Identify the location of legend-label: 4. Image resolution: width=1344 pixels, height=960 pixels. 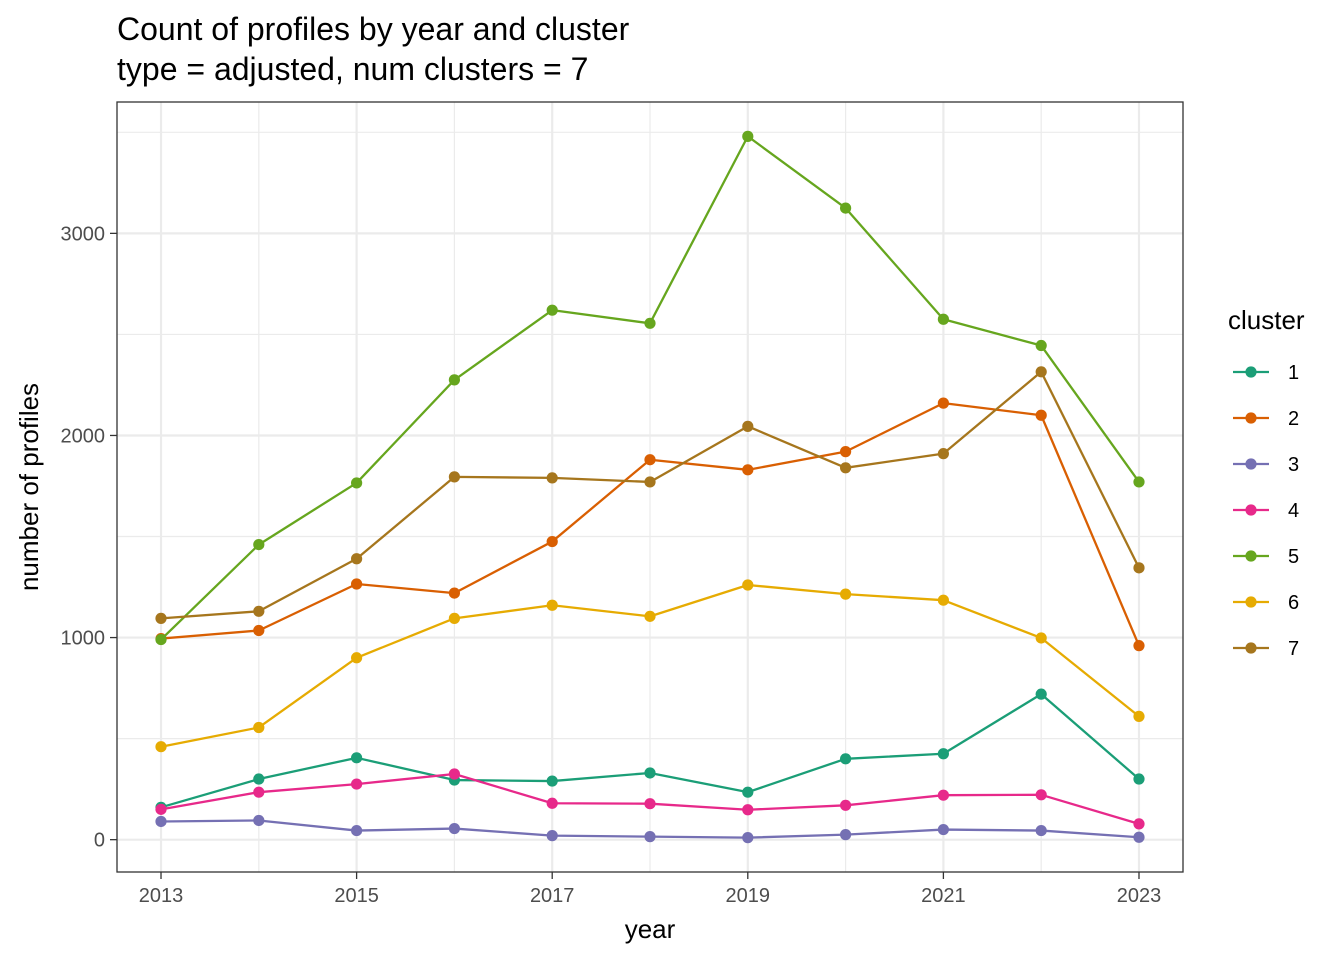
(1293, 511).